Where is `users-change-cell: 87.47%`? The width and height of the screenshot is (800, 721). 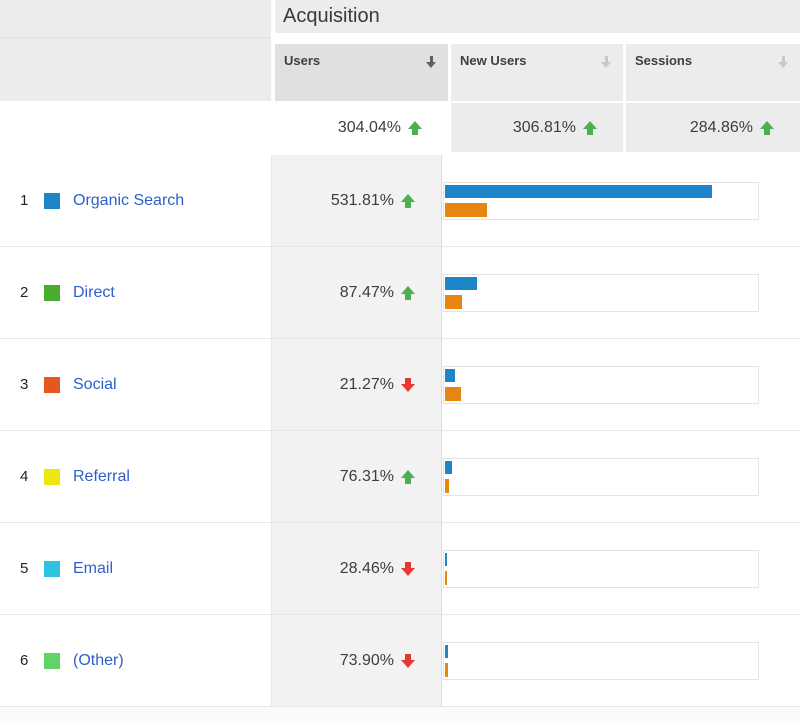 users-change-cell: 87.47% is located at coordinates (357, 292).